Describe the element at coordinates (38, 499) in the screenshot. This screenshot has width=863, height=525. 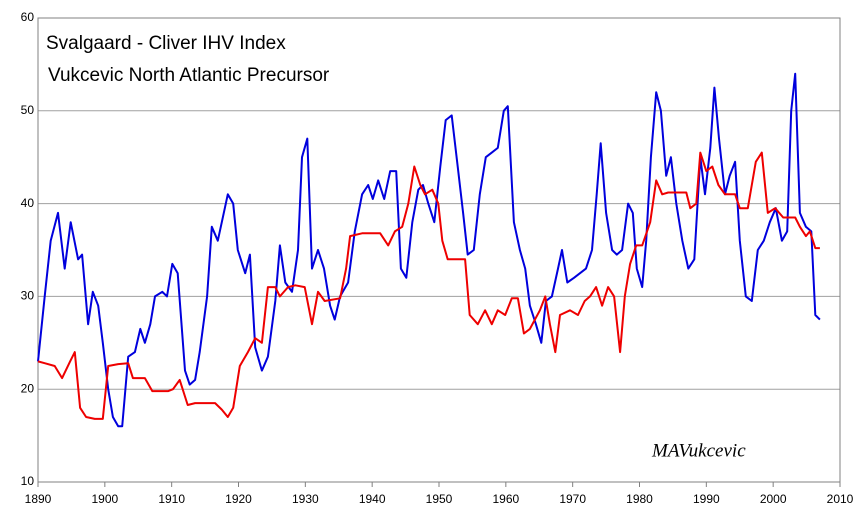
I see `x-tick-label: 1890` at that location.